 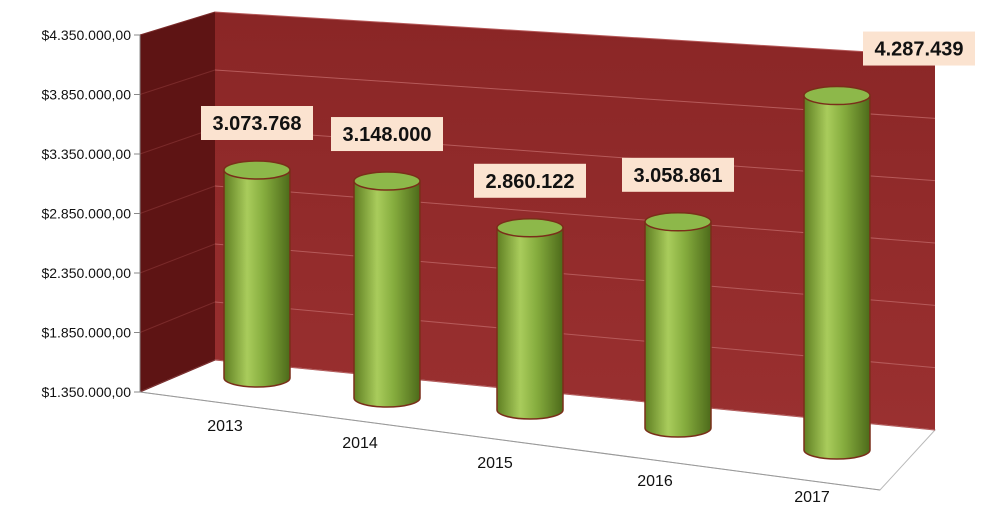 What do you see at coordinates (86, 273) in the screenshot?
I see `y-tick-label: $2.350.000,00` at bounding box center [86, 273].